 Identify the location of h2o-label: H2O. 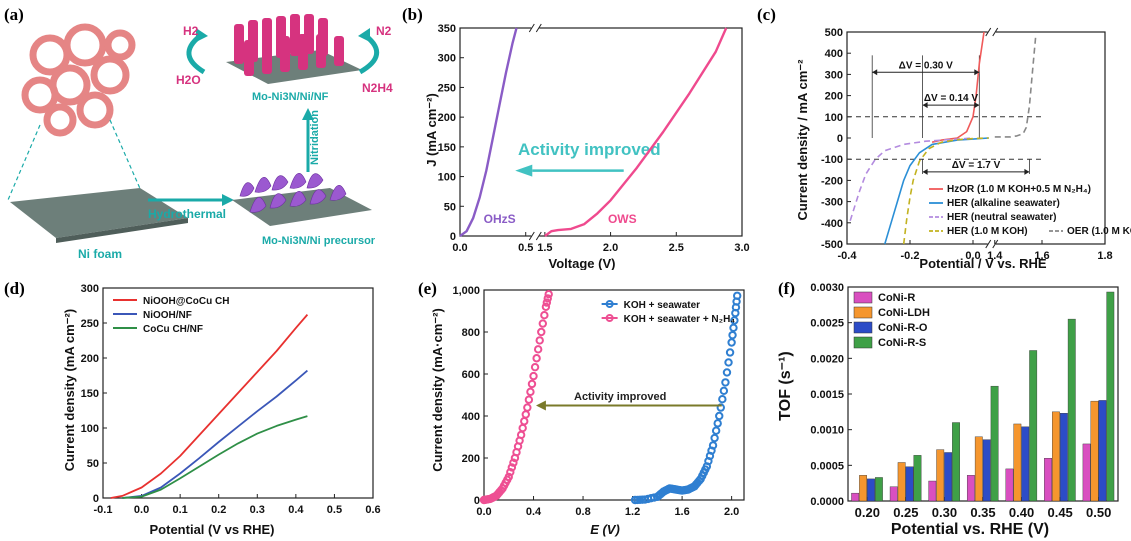
(188, 80).